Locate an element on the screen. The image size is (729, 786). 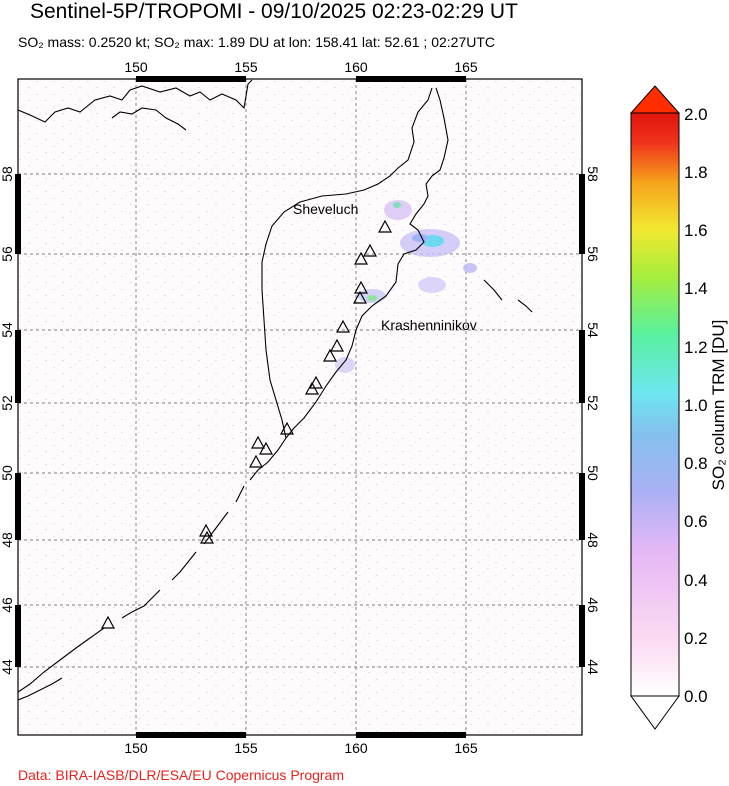
colorbar-tick-1-6: 1.6 is located at coordinates (696, 230).